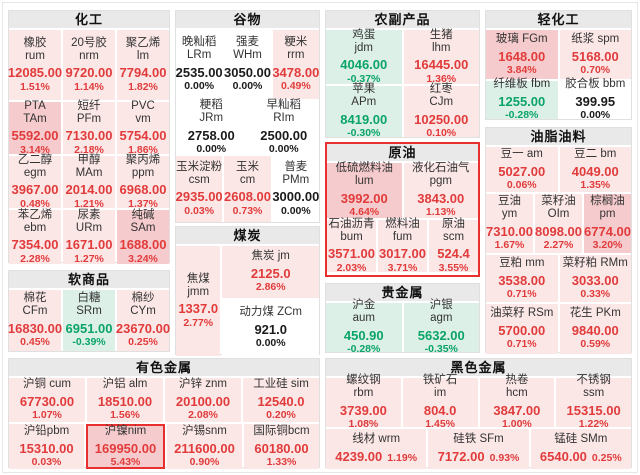 This screenshot has height=475, width=640. What do you see at coordinates (283, 127) in the screenshot?
I see `cell-rim: 早籼稻 RIm 2500.00 0.00%` at bounding box center [283, 127].